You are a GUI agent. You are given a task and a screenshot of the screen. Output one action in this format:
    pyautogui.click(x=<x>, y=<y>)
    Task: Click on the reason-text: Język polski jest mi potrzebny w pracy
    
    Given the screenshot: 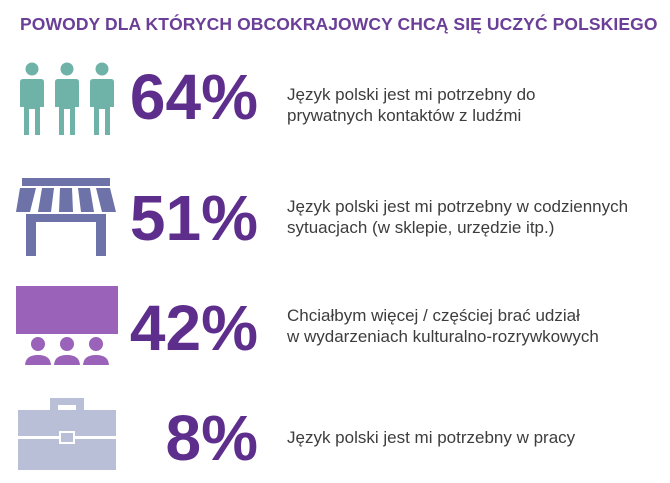 What is the action you would take?
    pyautogui.click(x=431, y=437)
    